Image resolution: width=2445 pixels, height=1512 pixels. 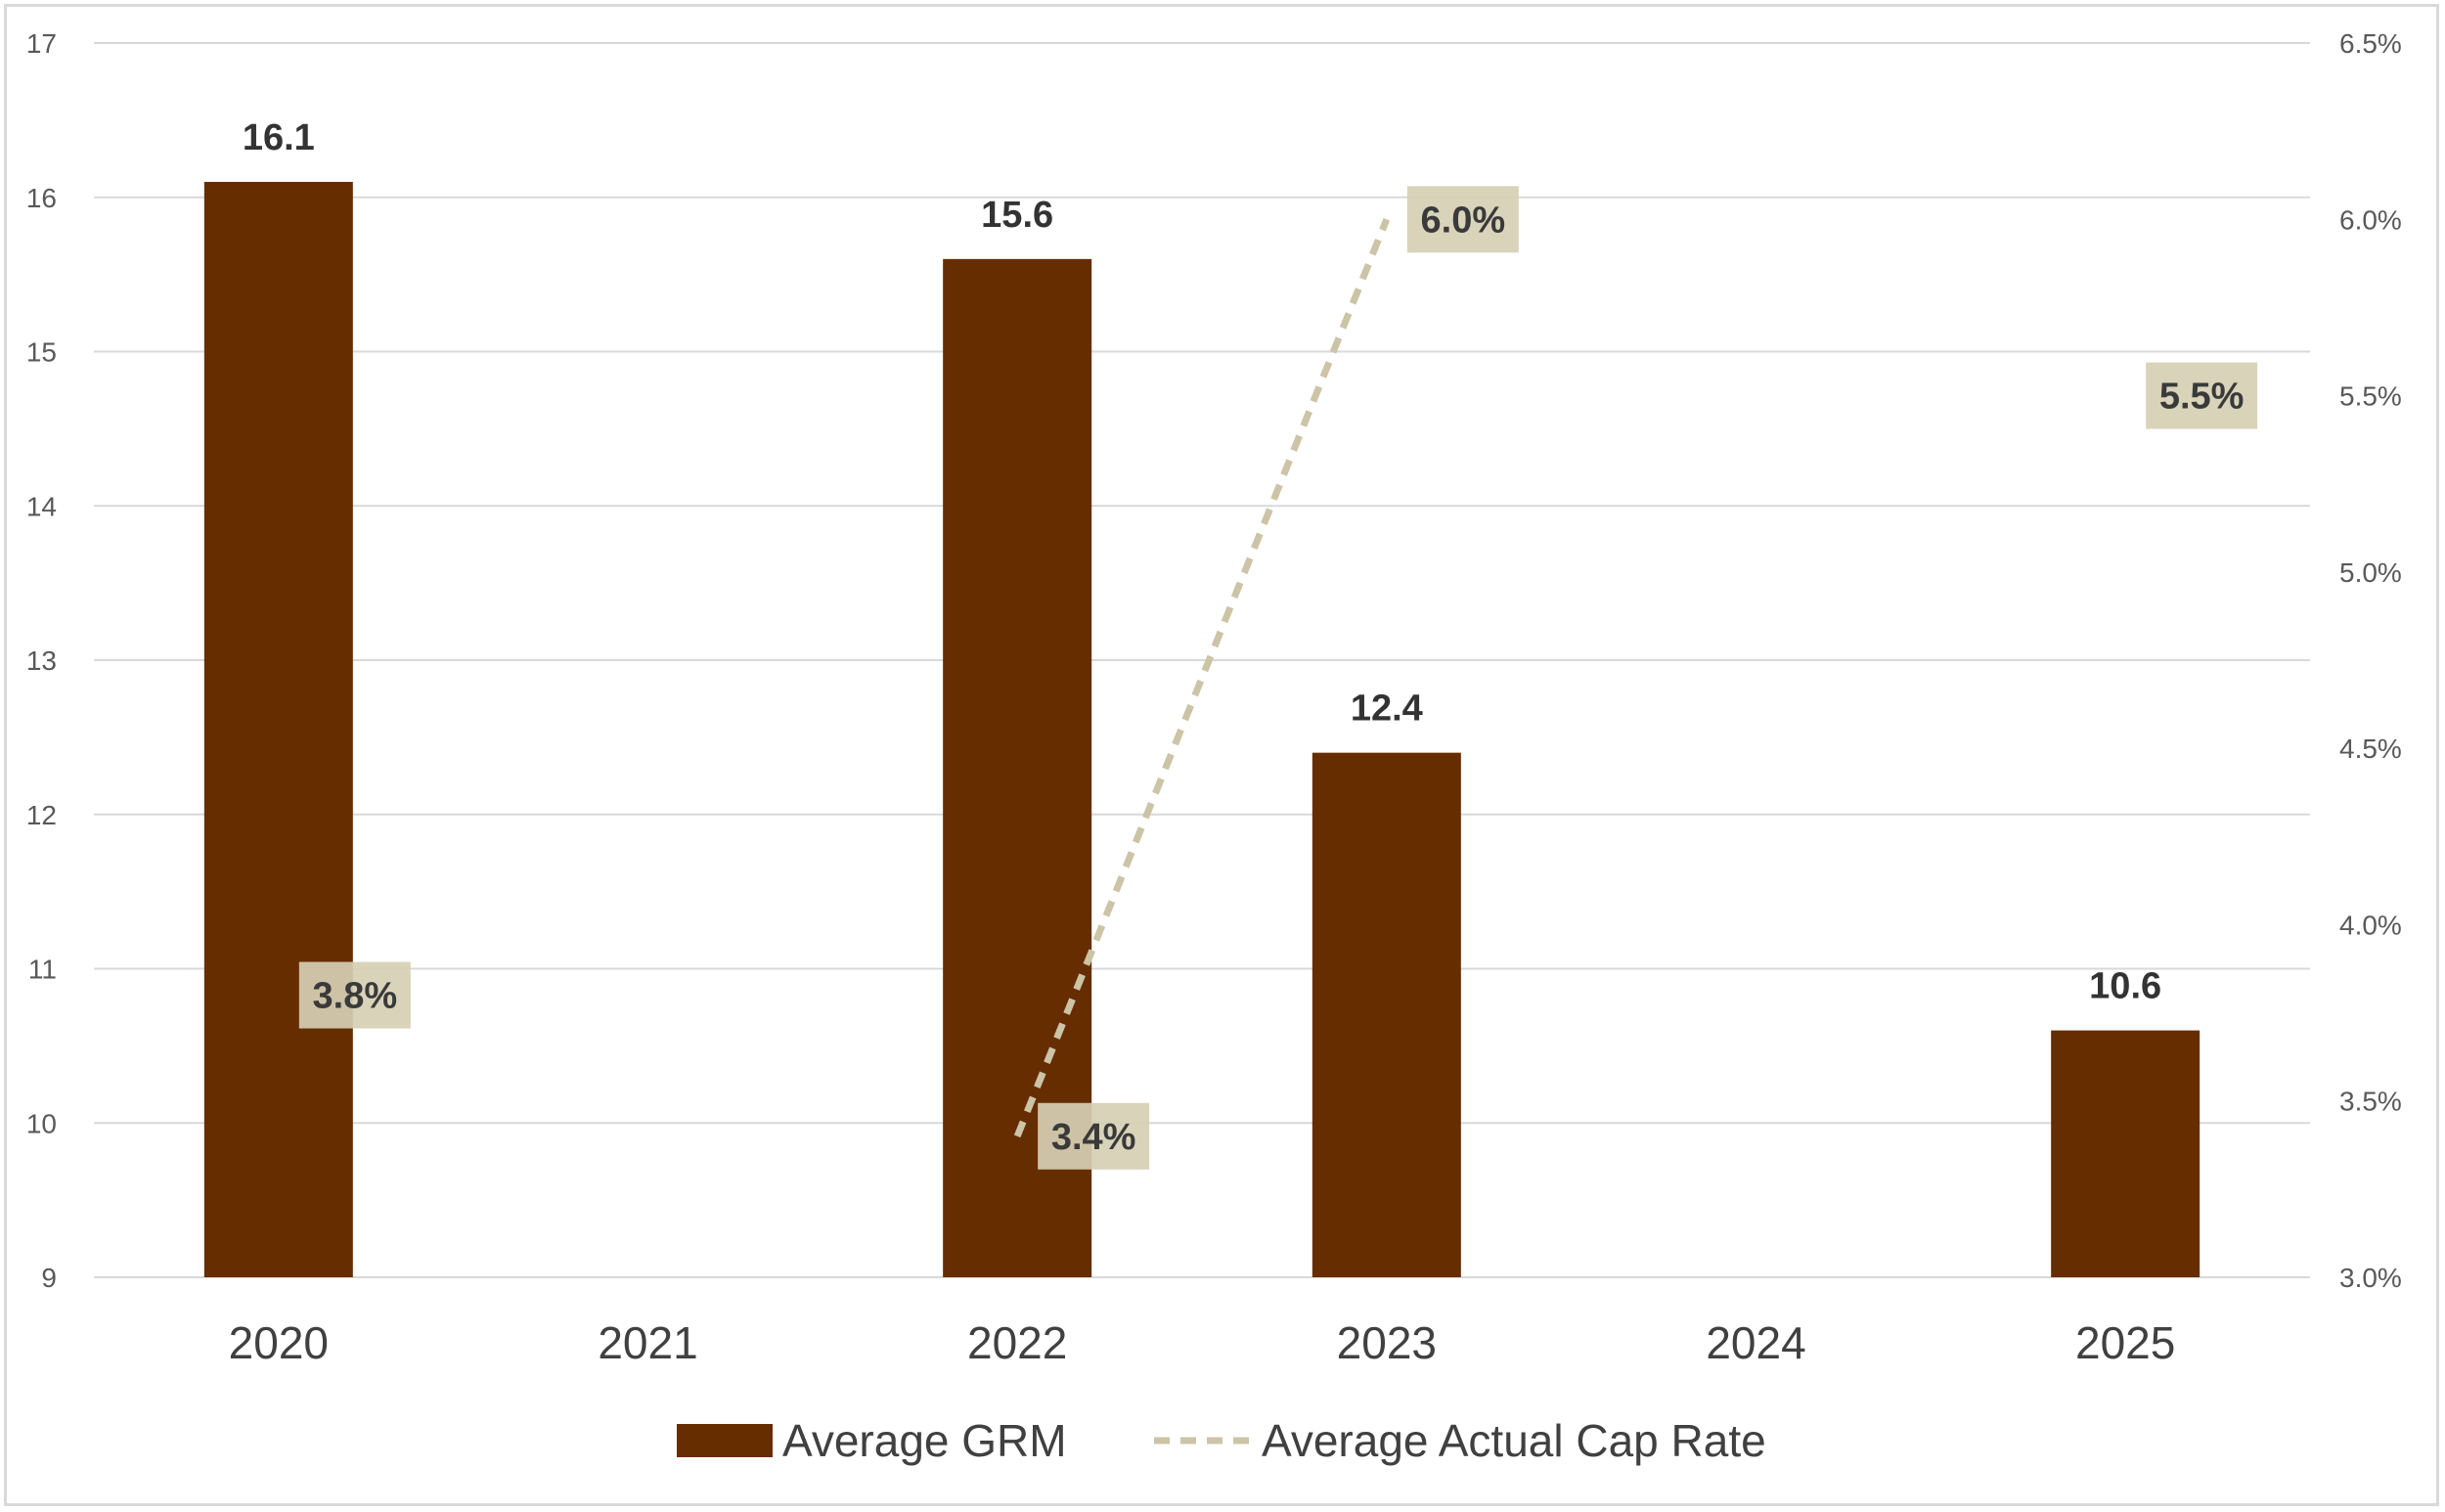 What do you see at coordinates (924, 1441) in the screenshot?
I see `legend-bar-label: Average GRM` at bounding box center [924, 1441].